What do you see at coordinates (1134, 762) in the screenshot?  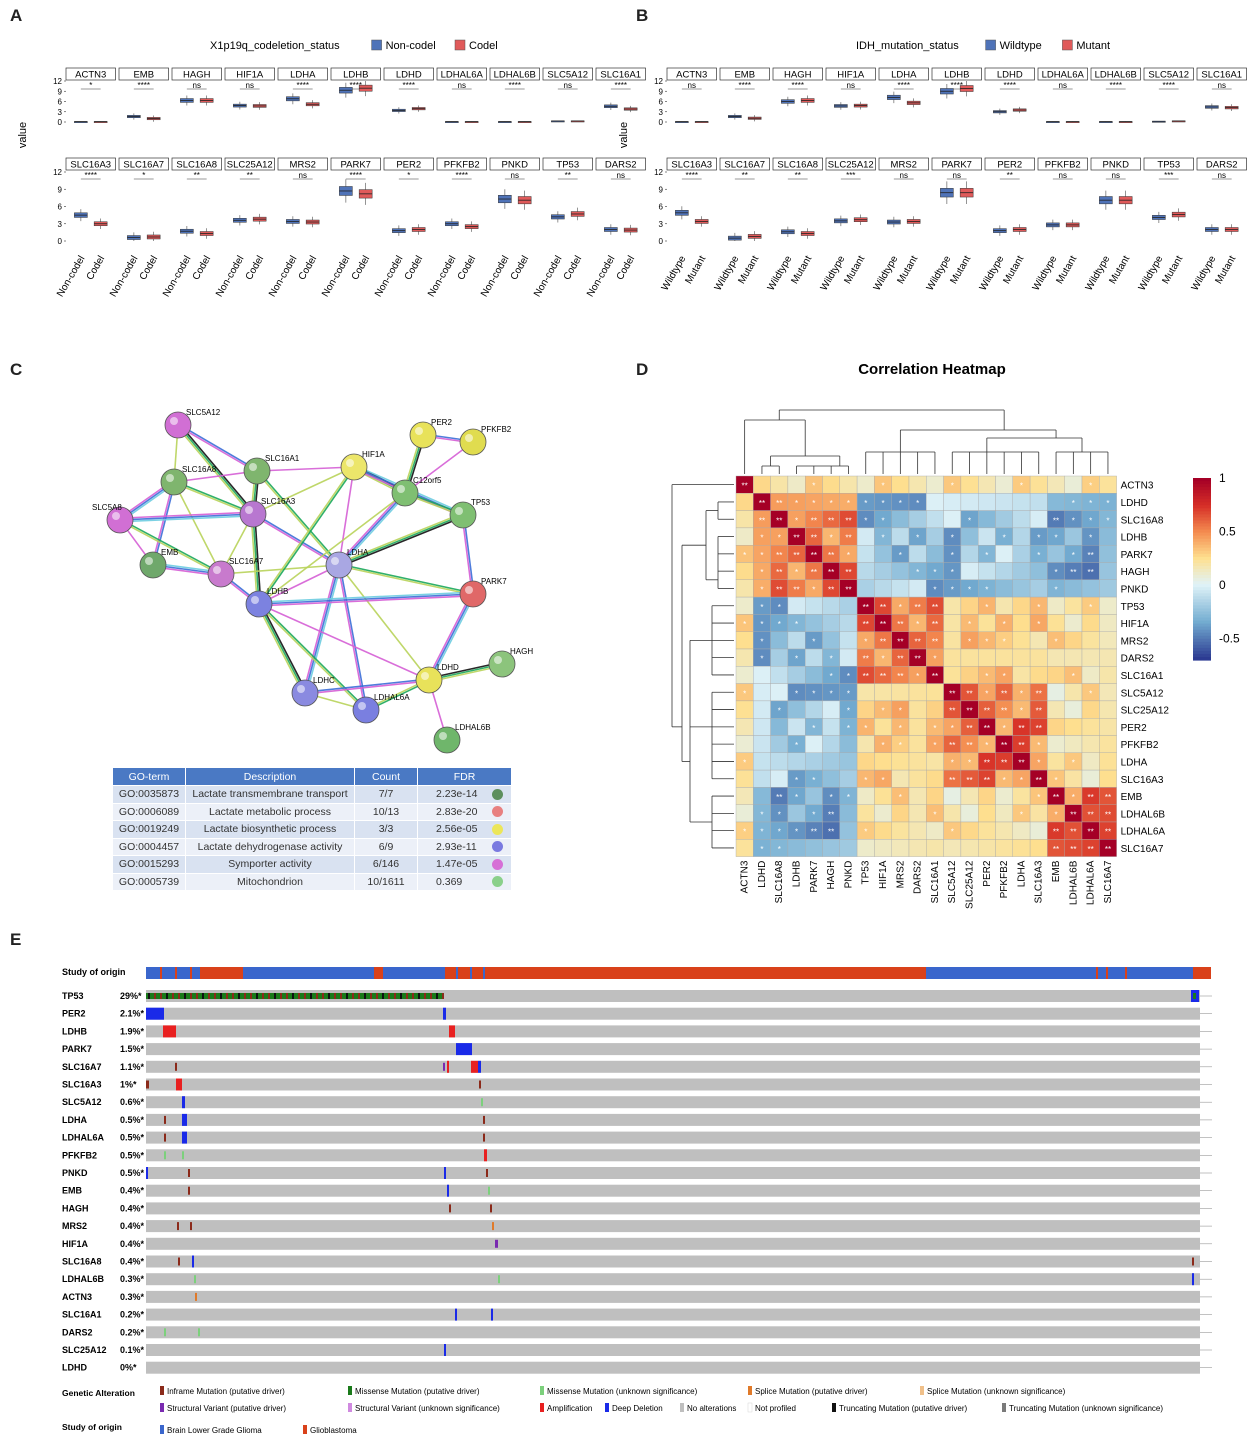 I see `heatmap-row-label: LDHA` at bounding box center [1134, 762].